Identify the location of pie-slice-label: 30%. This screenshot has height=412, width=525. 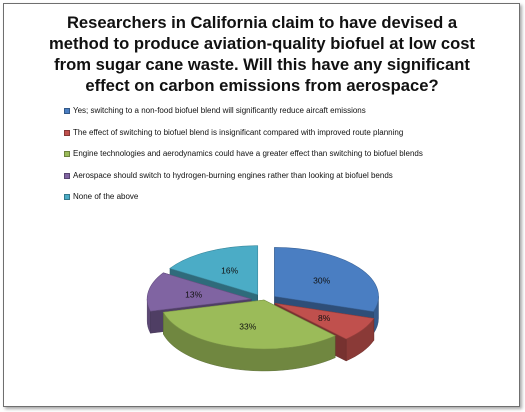
(321, 280).